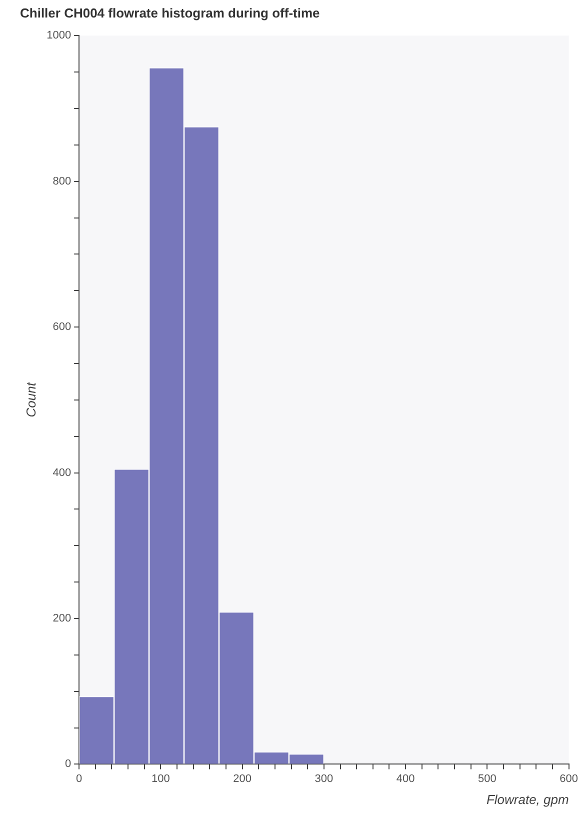  Describe the element at coordinates (405, 778) in the screenshot. I see `x-tick-label: 400` at that location.